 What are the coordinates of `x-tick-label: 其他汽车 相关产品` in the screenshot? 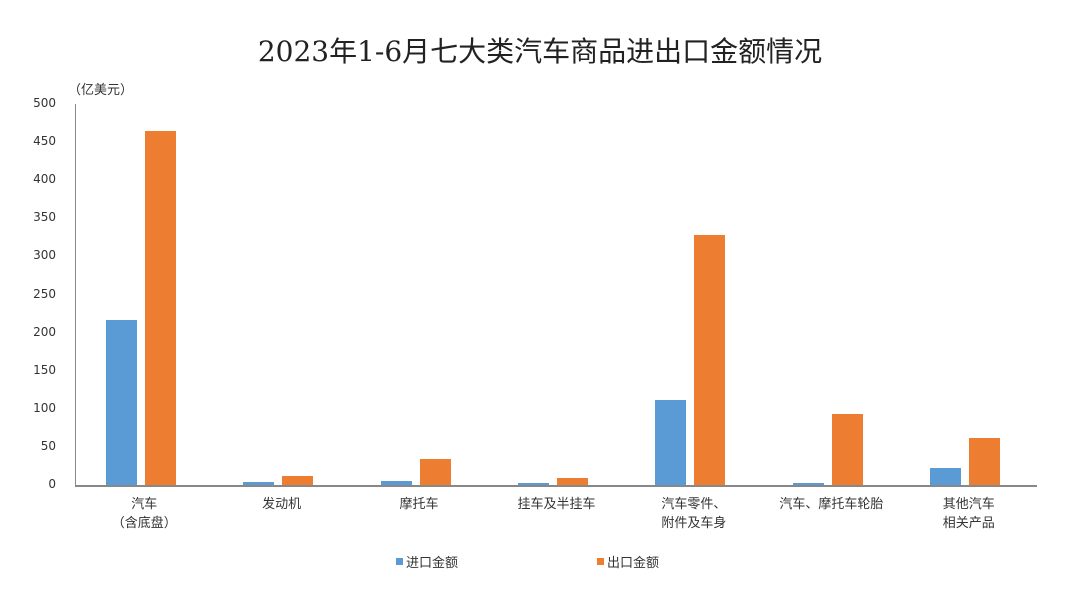 It's located at (968, 514).